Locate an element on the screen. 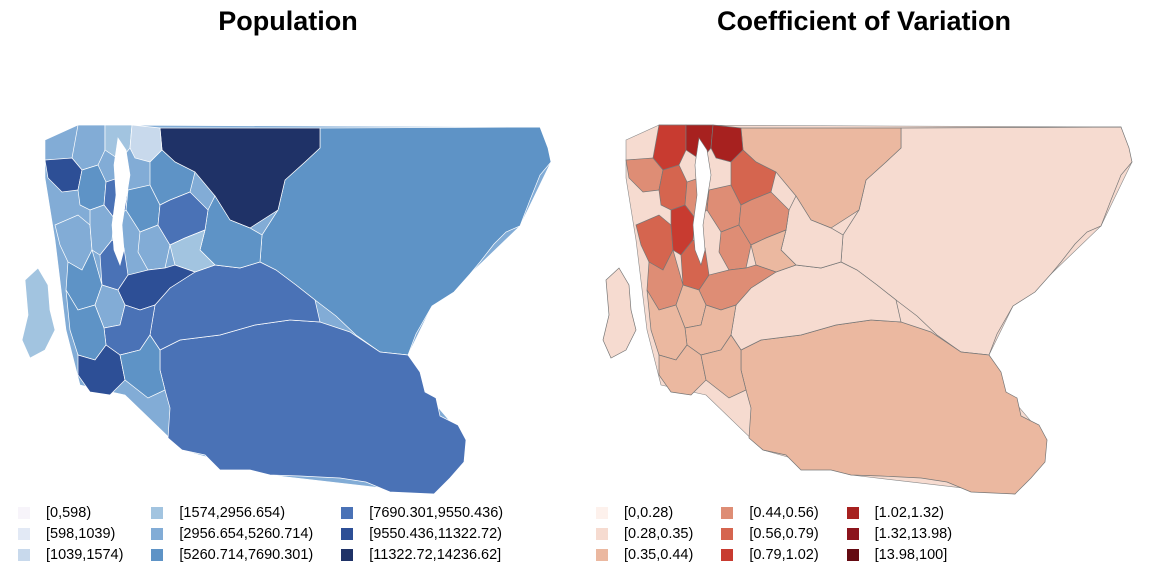 This screenshot has width=1152, height=576. legend-label: [5260.714,7690.301) is located at coordinates (246, 554).